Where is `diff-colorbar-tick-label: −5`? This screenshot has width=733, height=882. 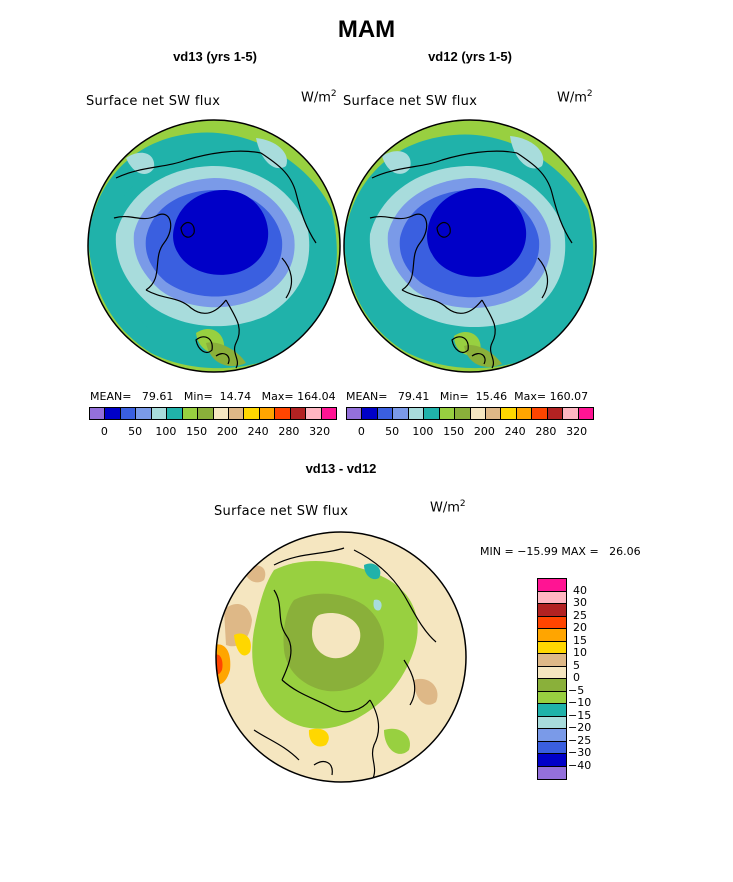 diff-colorbar-tick-label: −5 is located at coordinates (576, 690).